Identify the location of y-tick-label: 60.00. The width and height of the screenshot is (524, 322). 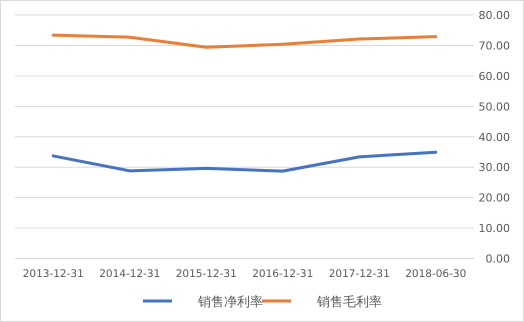
(494, 76).